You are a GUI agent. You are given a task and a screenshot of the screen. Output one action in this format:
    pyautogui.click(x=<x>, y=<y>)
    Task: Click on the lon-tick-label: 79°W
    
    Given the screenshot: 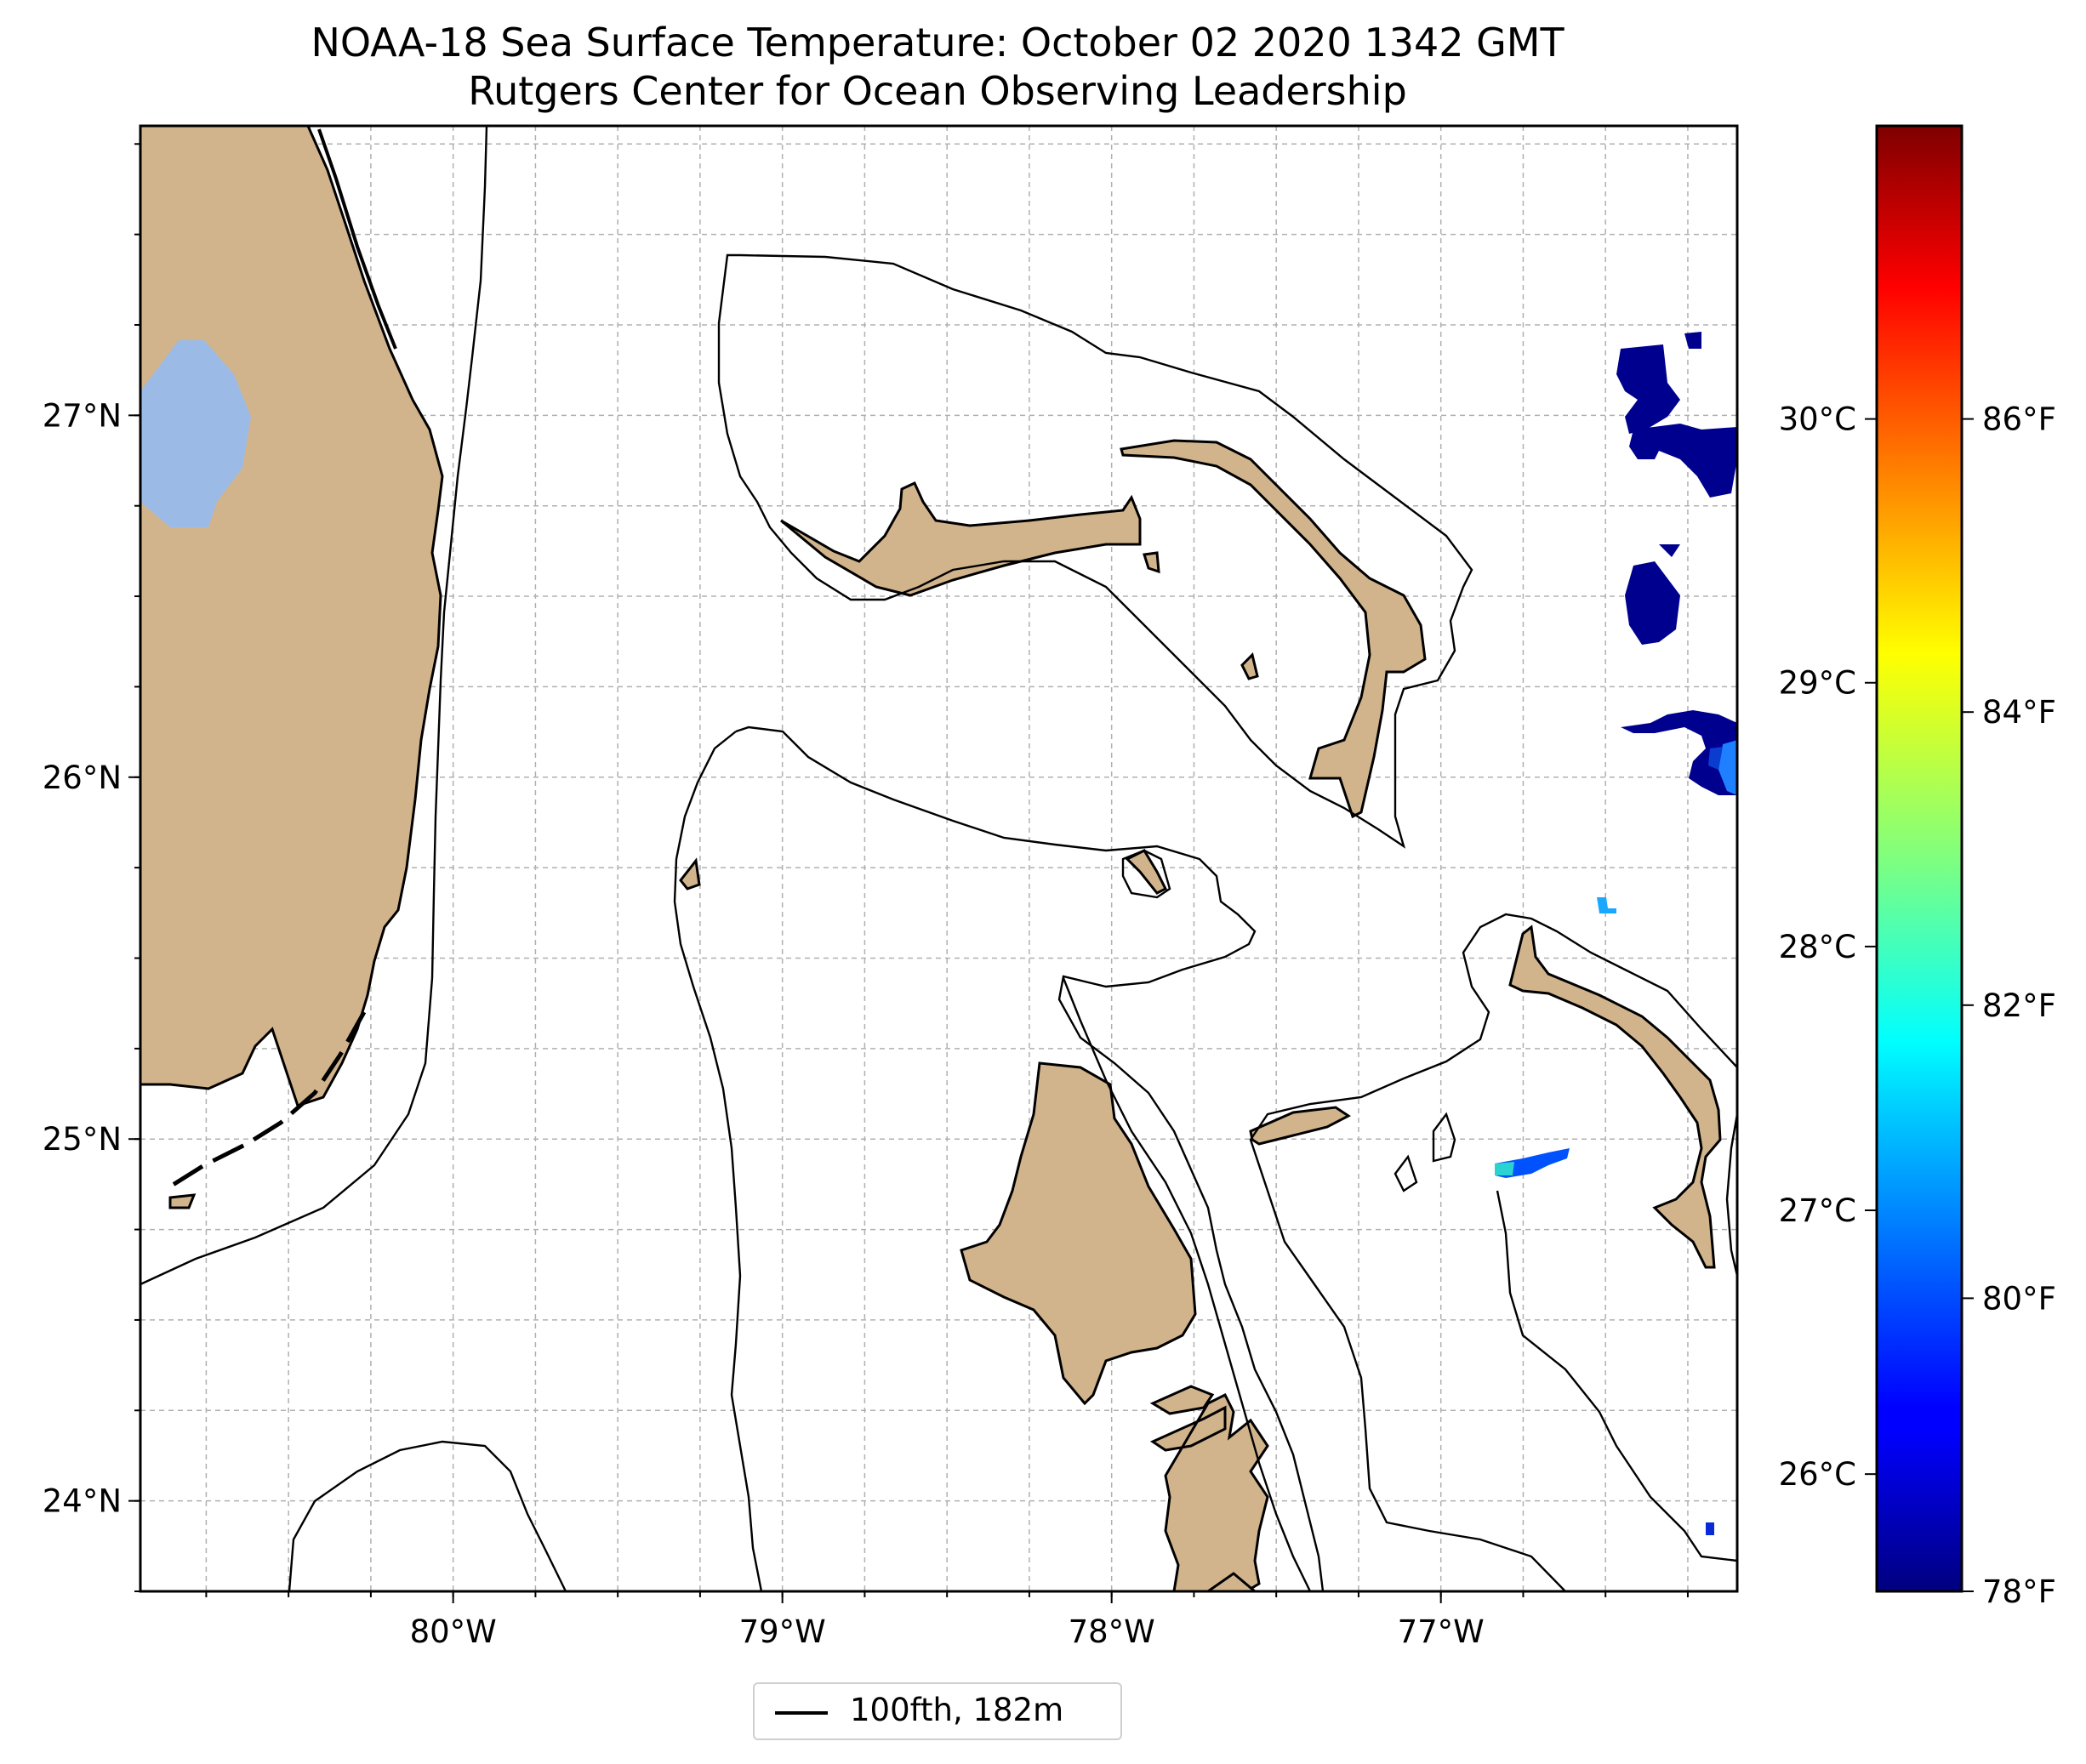 What is the action you would take?
    pyautogui.click(x=782, y=1631)
    